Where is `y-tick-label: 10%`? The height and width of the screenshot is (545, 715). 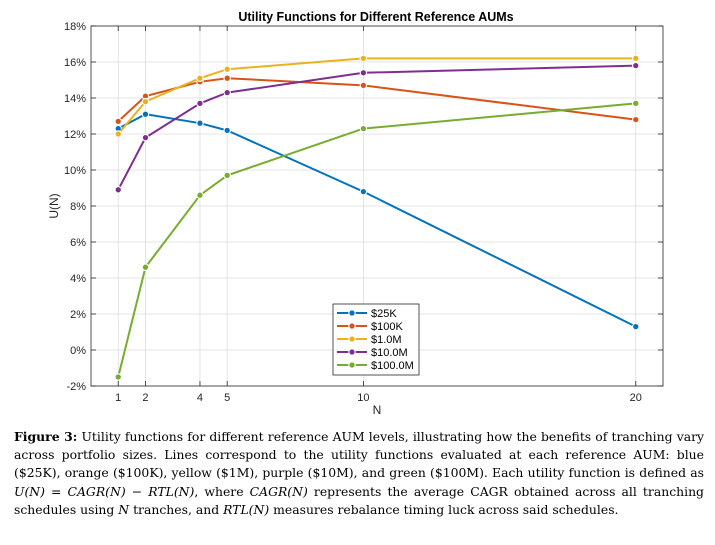 y-tick-label: 10% is located at coordinates (75, 171).